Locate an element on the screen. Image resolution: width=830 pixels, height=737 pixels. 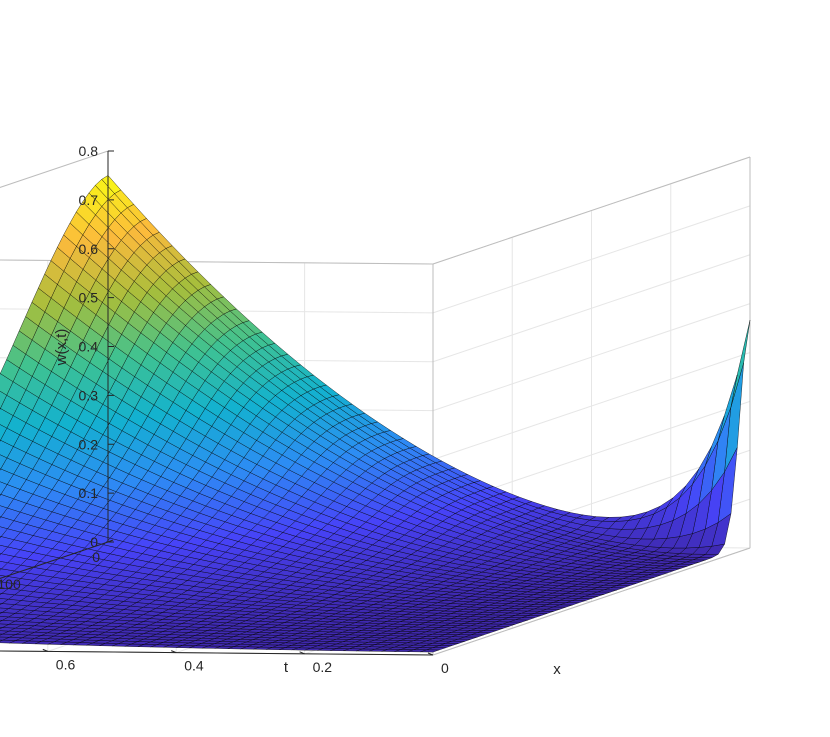
z-tick-label: 0.3 is located at coordinates (89, 395).